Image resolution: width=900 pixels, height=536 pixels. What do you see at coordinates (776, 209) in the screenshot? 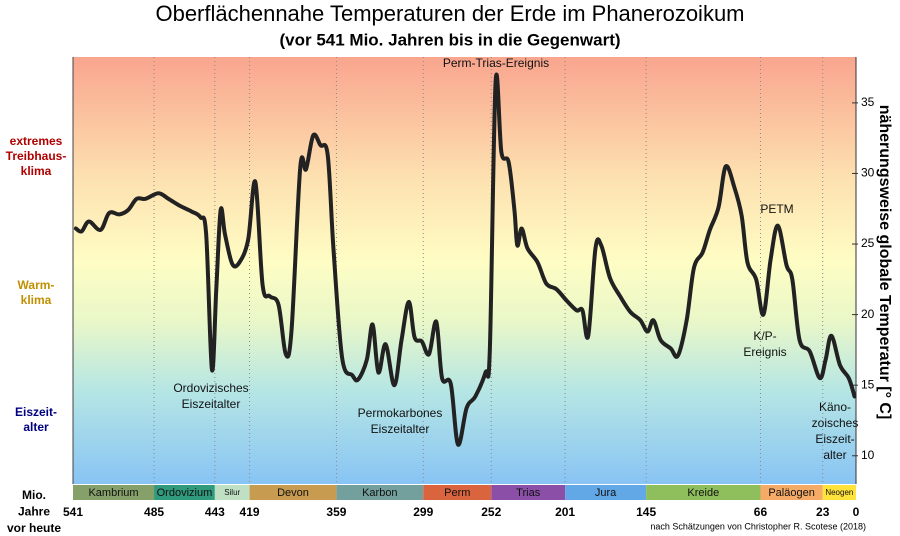
I see `annotation: PETM` at bounding box center [776, 209].